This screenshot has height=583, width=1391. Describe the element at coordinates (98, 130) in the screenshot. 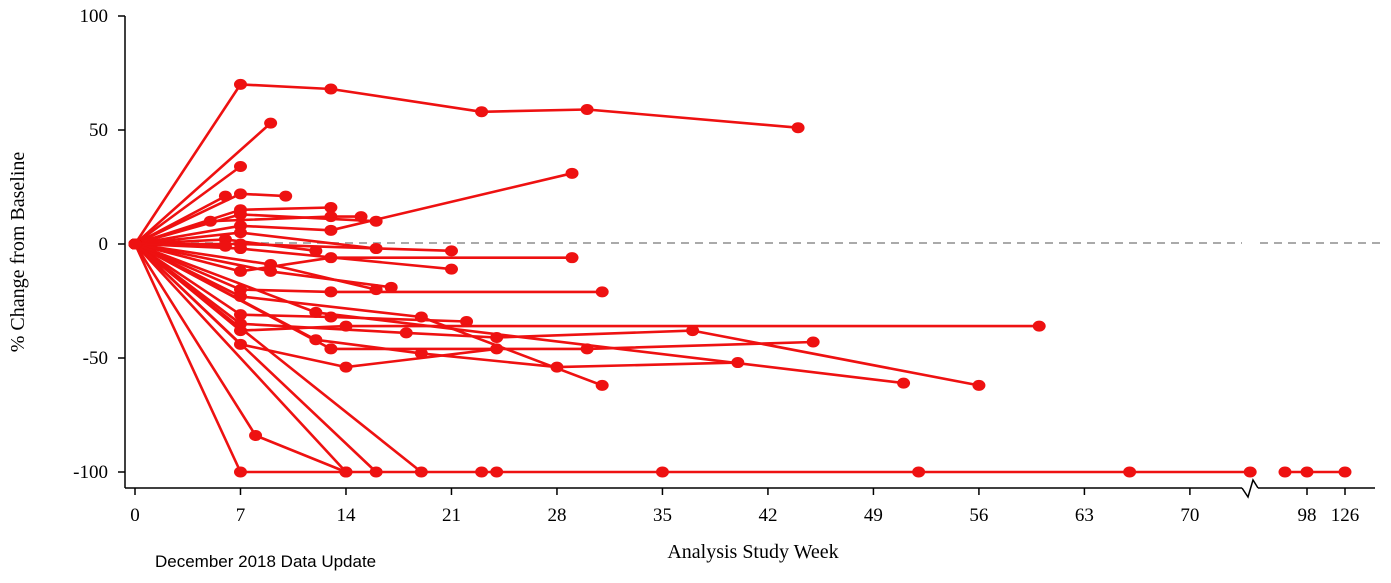

I see `y-tick-label: 50` at that location.